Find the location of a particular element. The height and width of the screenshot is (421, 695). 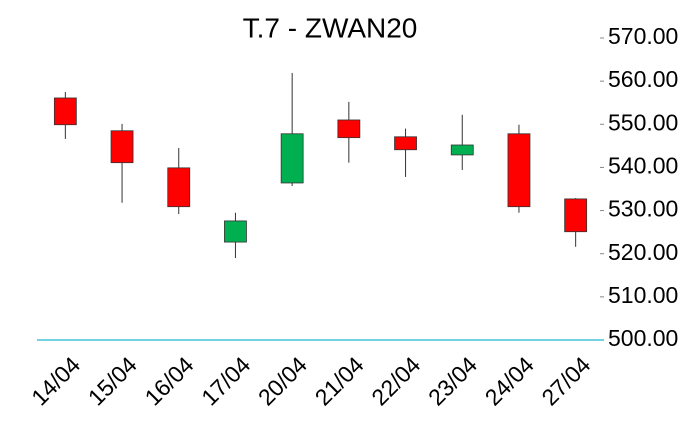

y-tick-label: 500.00 is located at coordinates (643, 338).